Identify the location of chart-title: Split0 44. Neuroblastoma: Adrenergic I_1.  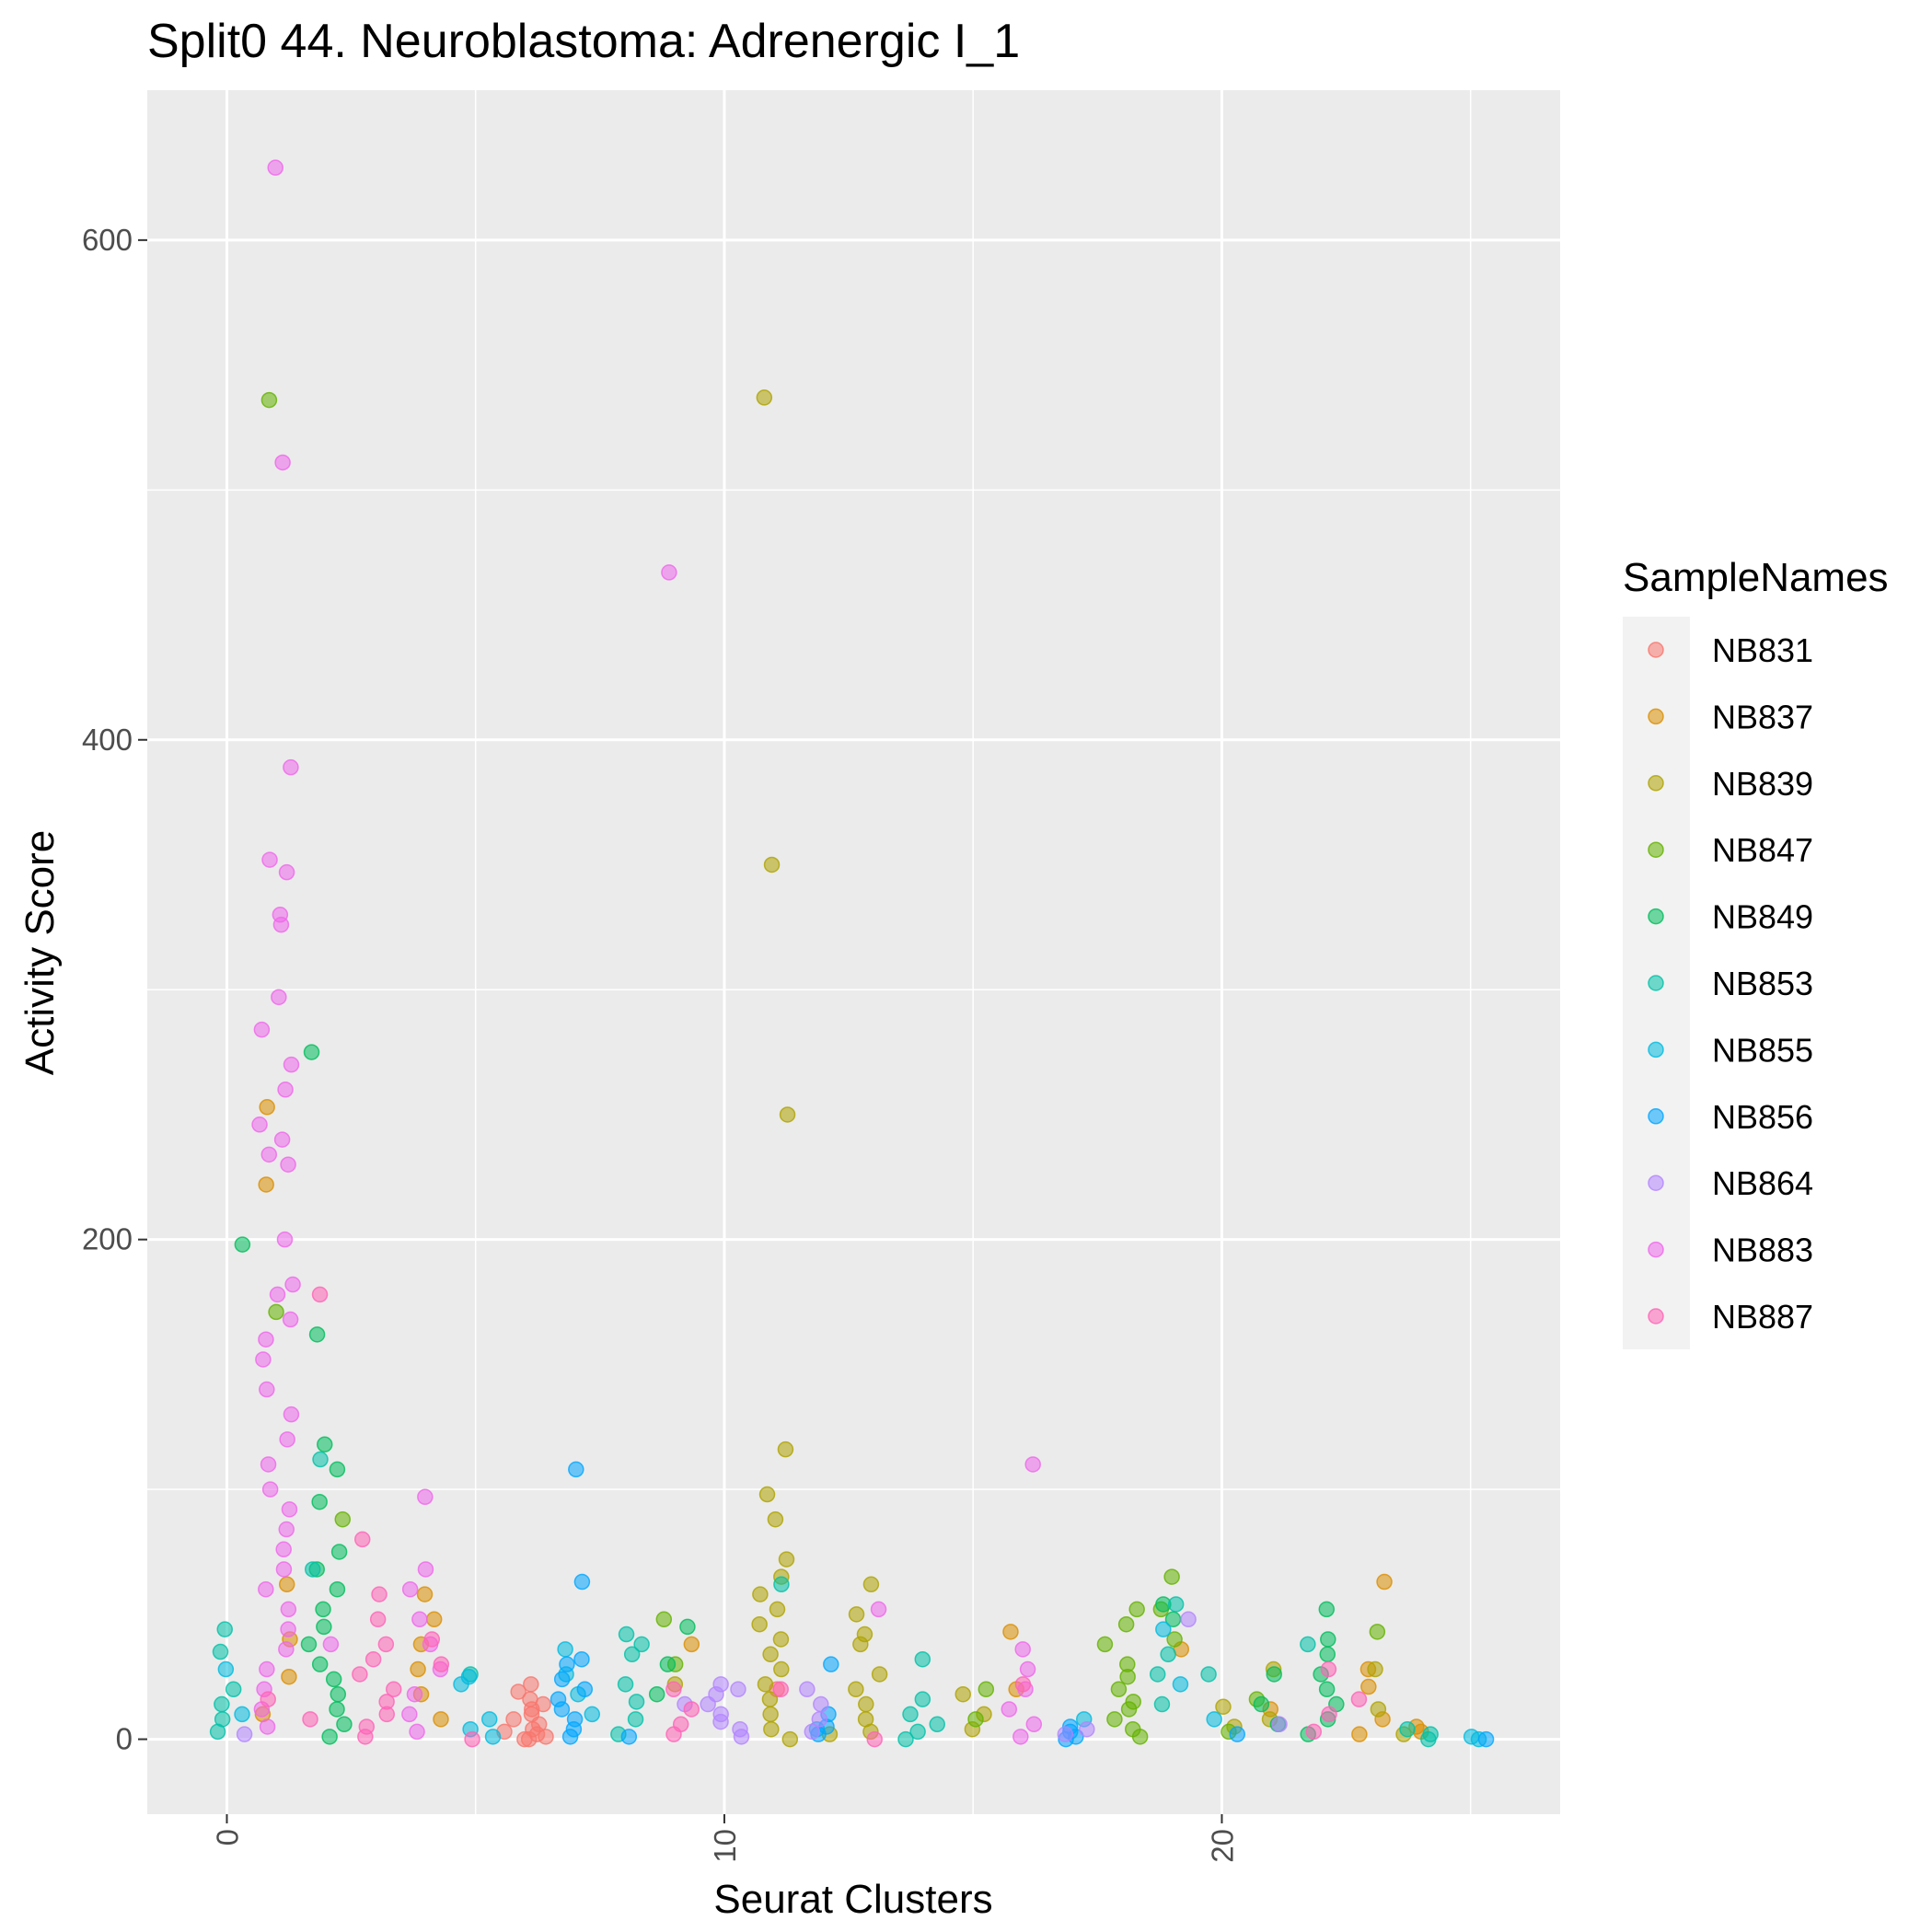
(583, 42).